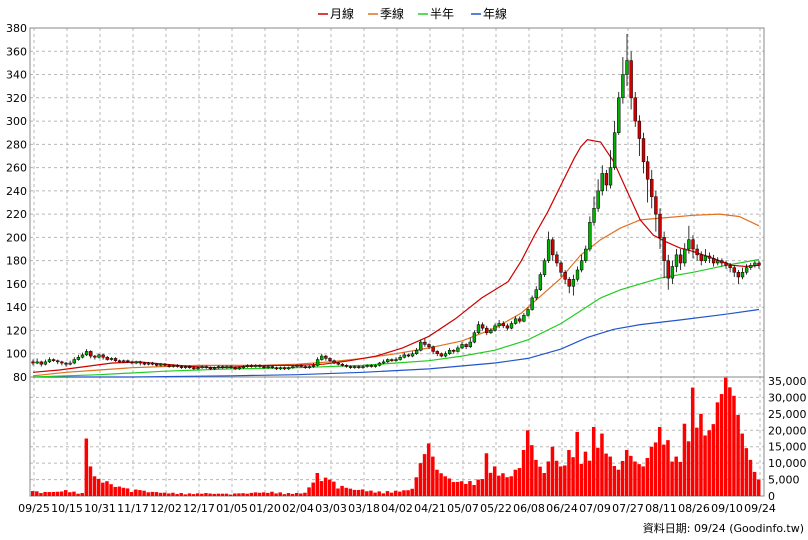 Image resolution: width=808 pixels, height=540 pixels. What do you see at coordinates (771, 496) in the screenshot?
I see `volume-tick: 0` at bounding box center [771, 496].